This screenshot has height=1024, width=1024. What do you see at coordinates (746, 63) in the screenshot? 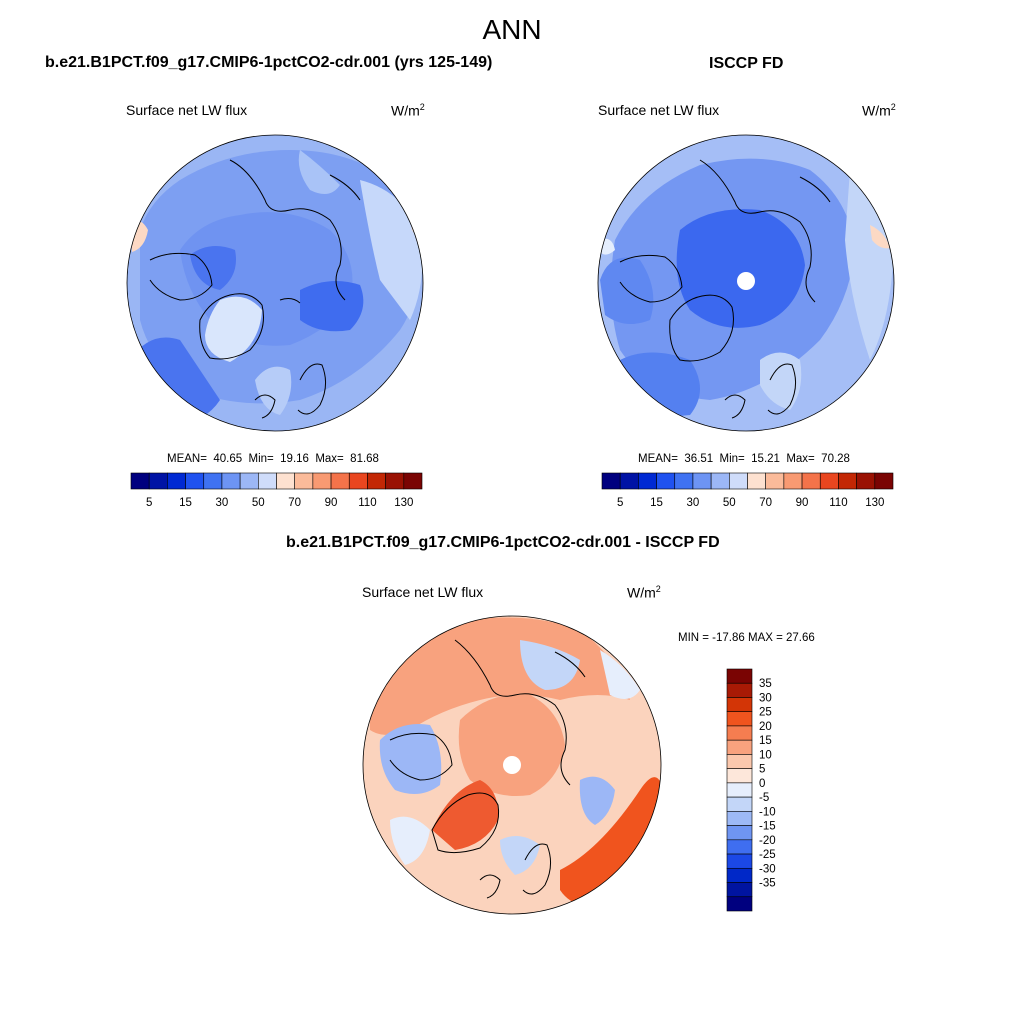
I see `obs-panel-title: ISCCP FD` at bounding box center [746, 63].